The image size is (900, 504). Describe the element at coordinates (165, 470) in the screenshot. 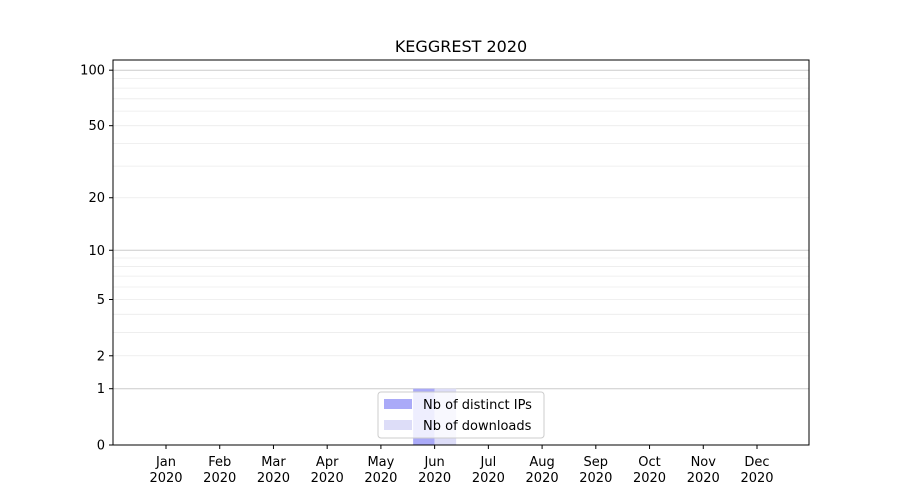

I see `x-tick-label: Jan 2020` at that location.